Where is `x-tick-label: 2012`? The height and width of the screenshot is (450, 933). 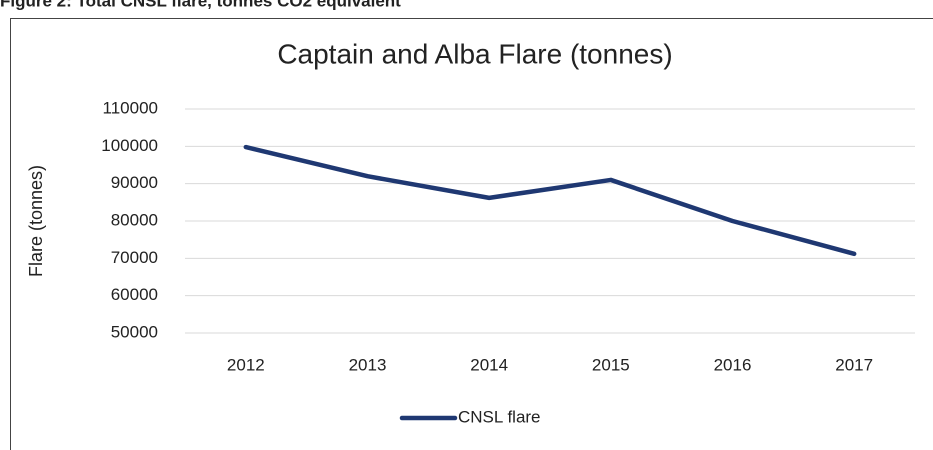
x-tick-label: 2012 is located at coordinates (246, 364).